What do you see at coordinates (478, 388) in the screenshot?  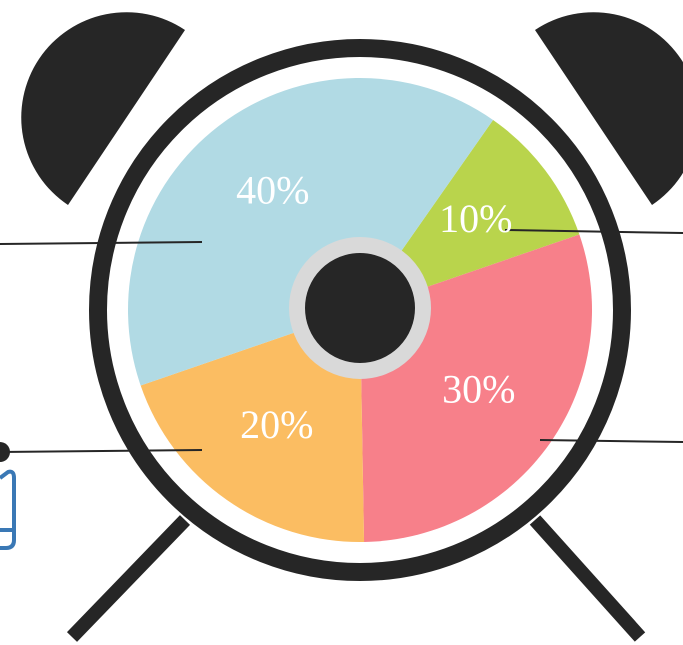 I see `value-label: 30%` at bounding box center [478, 388].